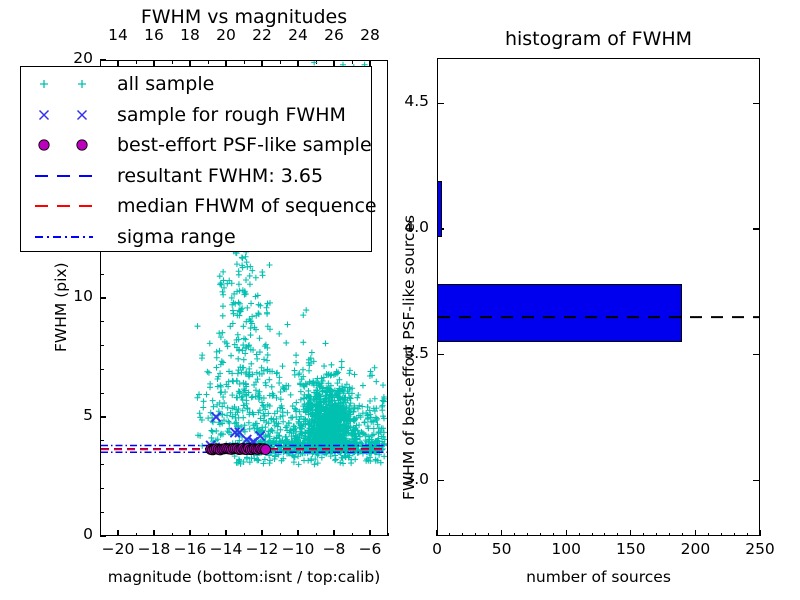 The height and width of the screenshot is (600, 800). I want to click on left-panel-ylabel: FWHM (pix), so click(61, 307).